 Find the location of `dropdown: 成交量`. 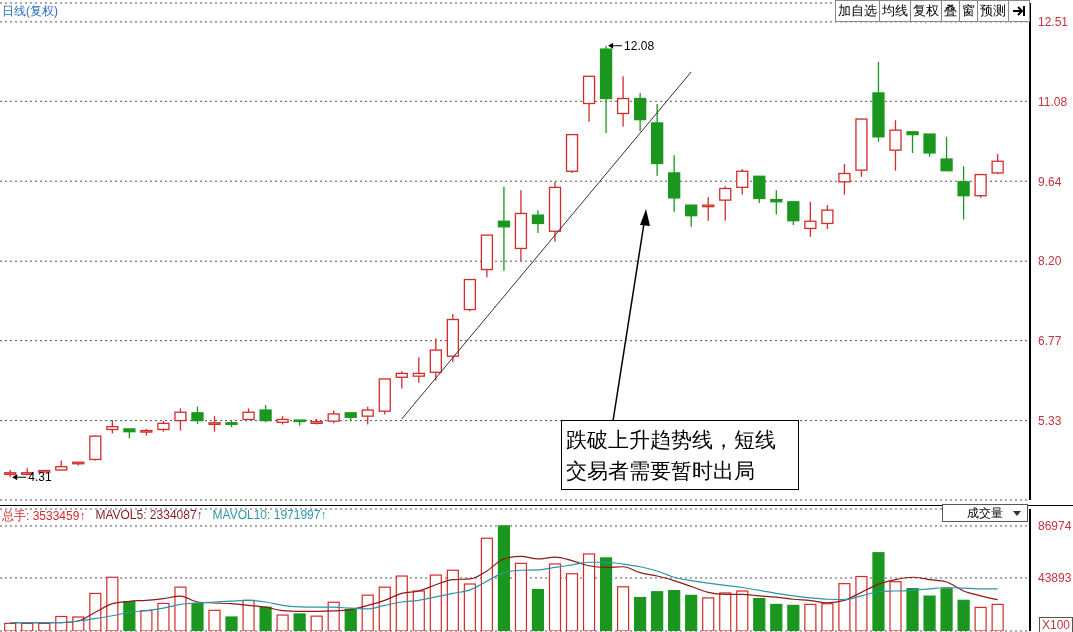

dropdown: 成交量 is located at coordinates (985, 513).